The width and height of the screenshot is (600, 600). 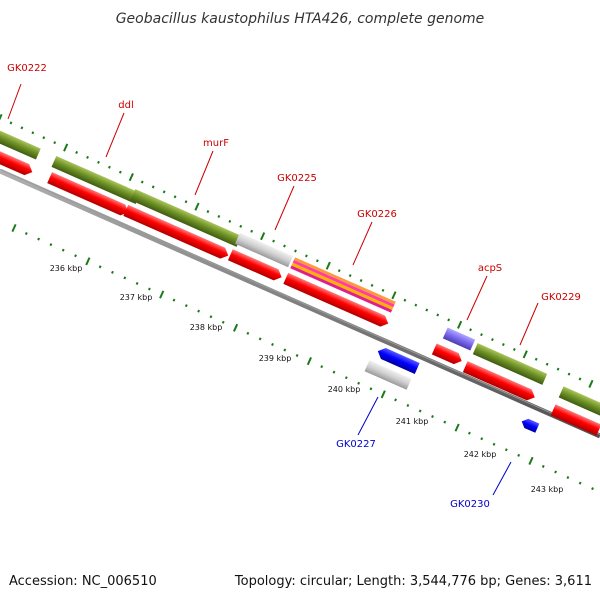 What do you see at coordinates (216, 143) in the screenshot?
I see `gene-label: murF` at bounding box center [216, 143].